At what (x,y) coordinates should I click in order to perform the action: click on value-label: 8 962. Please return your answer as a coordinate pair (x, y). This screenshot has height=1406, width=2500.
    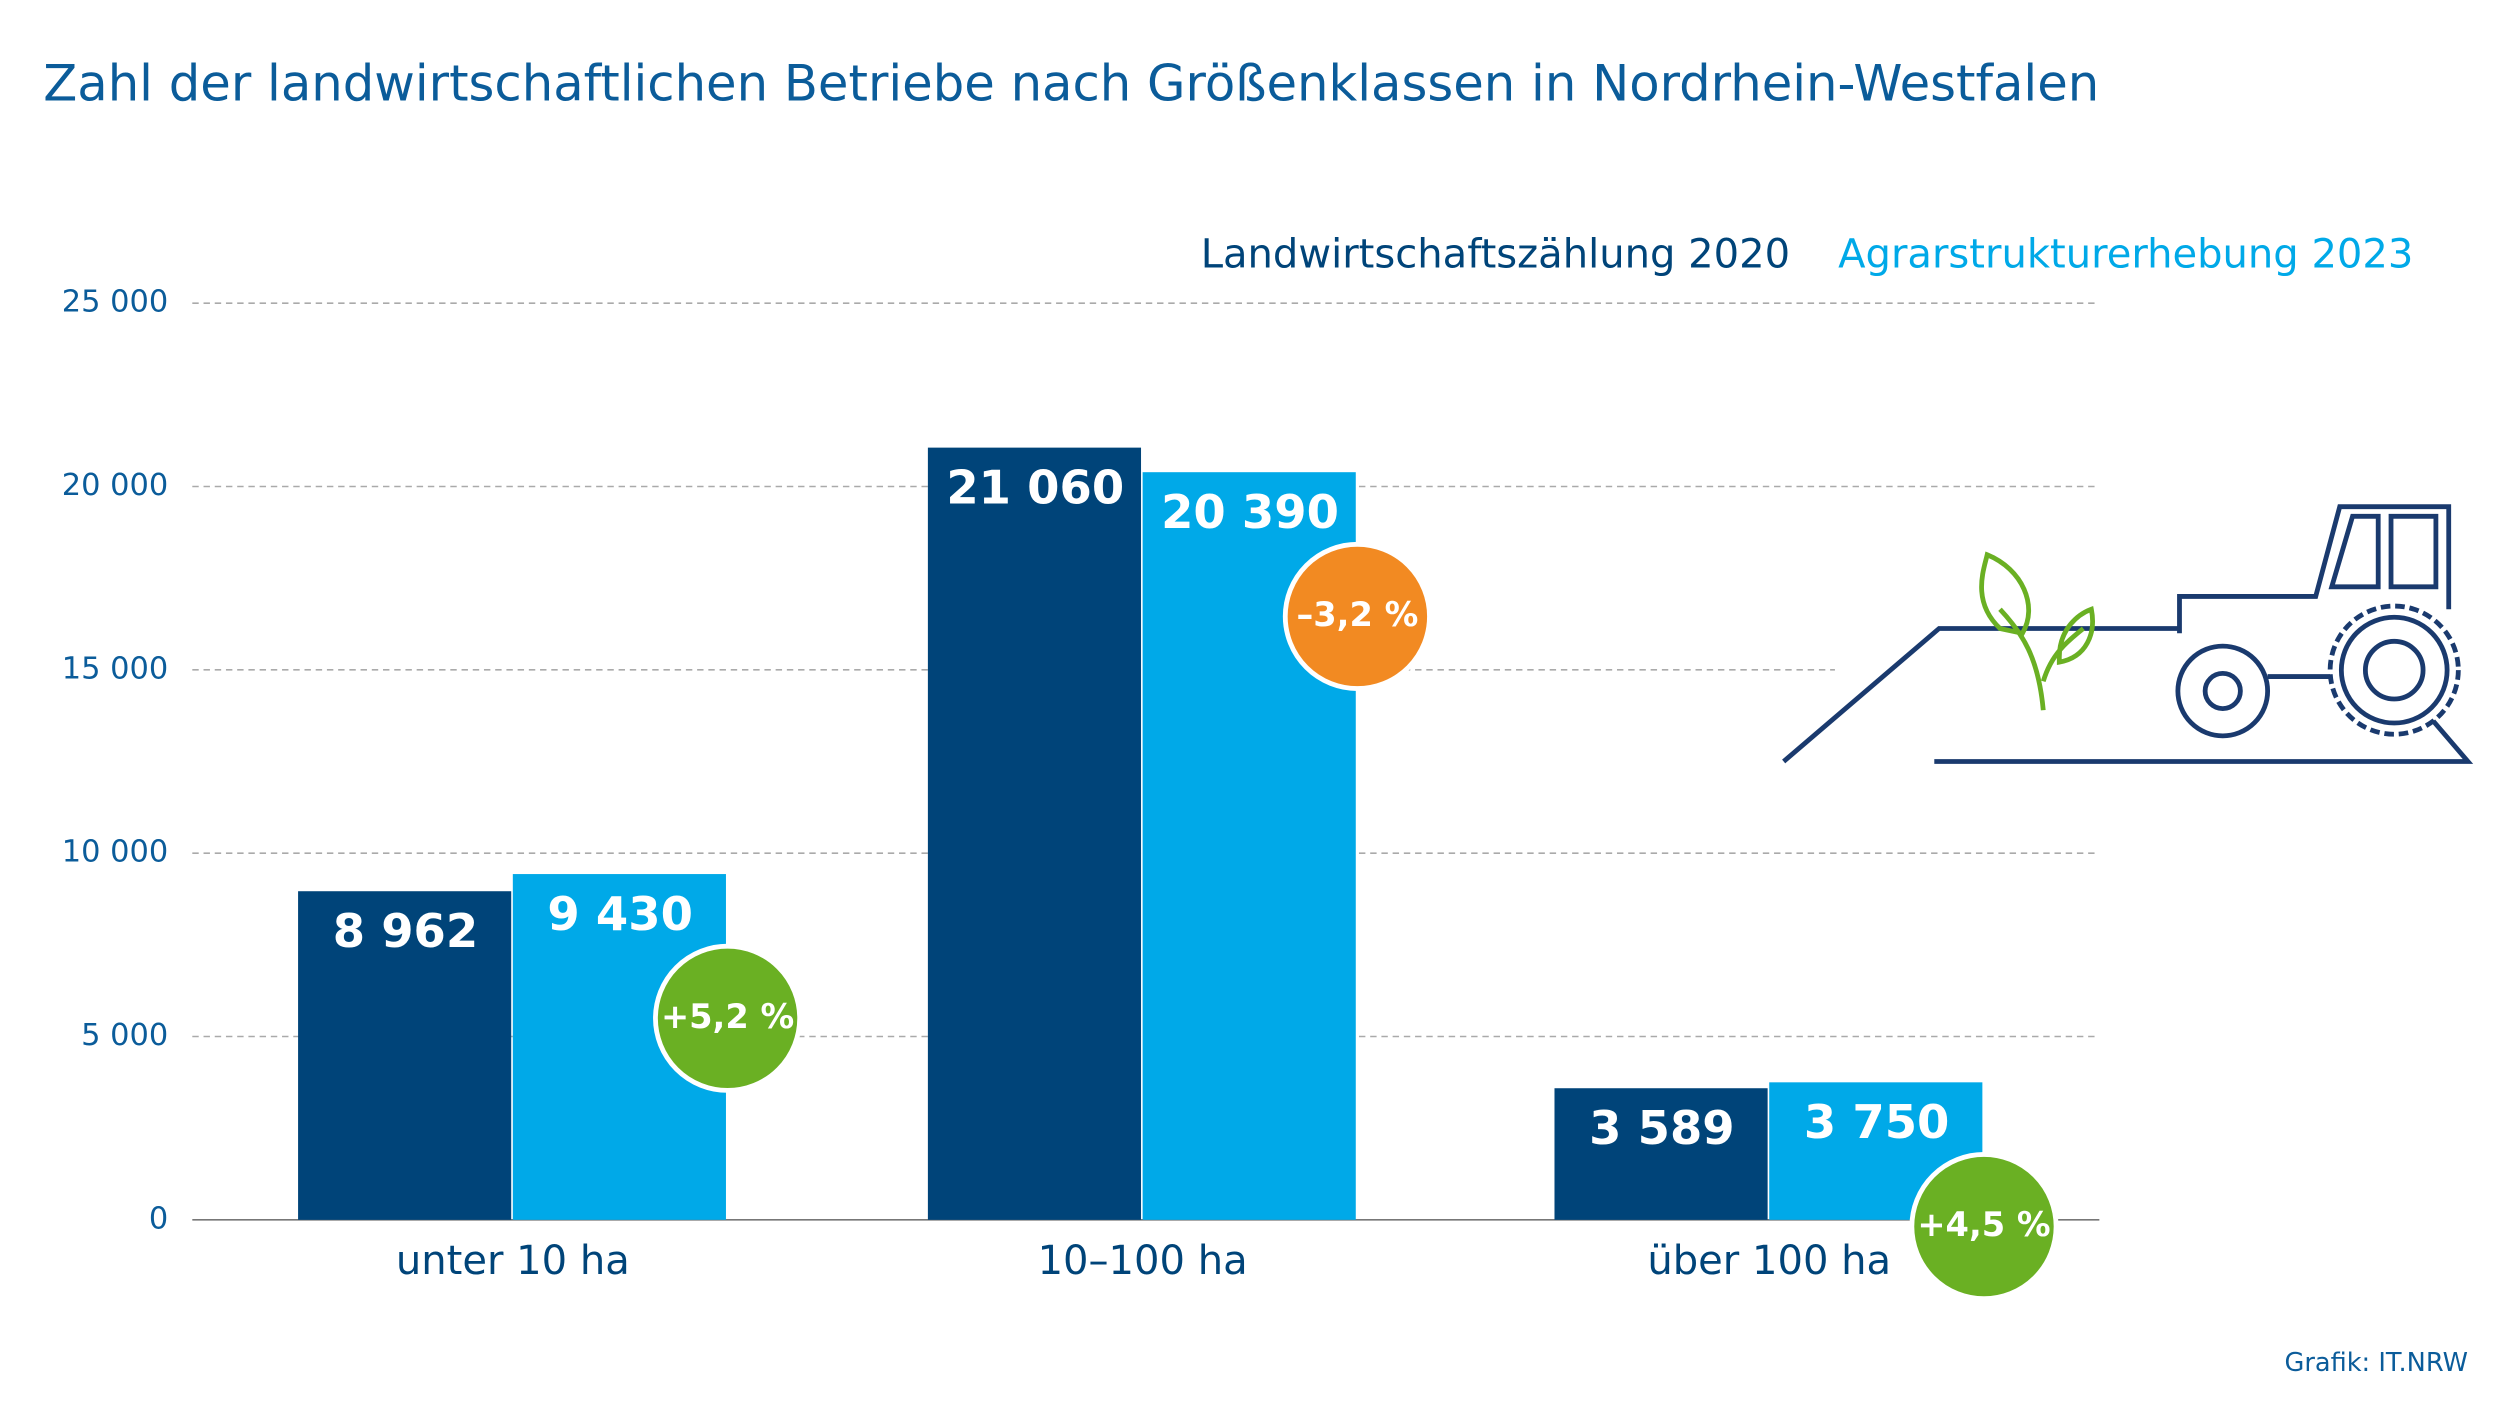
    Looking at the image, I should click on (406, 931).